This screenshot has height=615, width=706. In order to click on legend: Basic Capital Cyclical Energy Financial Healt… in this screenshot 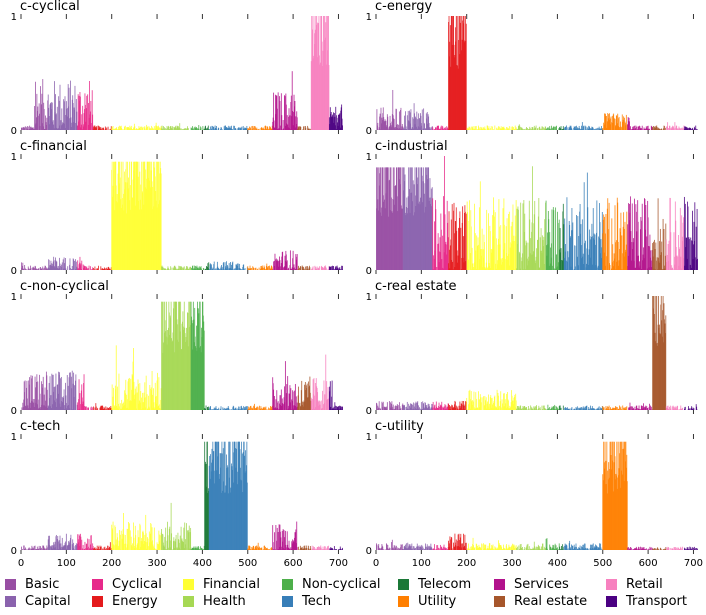, I will do `click(353, 595)`.